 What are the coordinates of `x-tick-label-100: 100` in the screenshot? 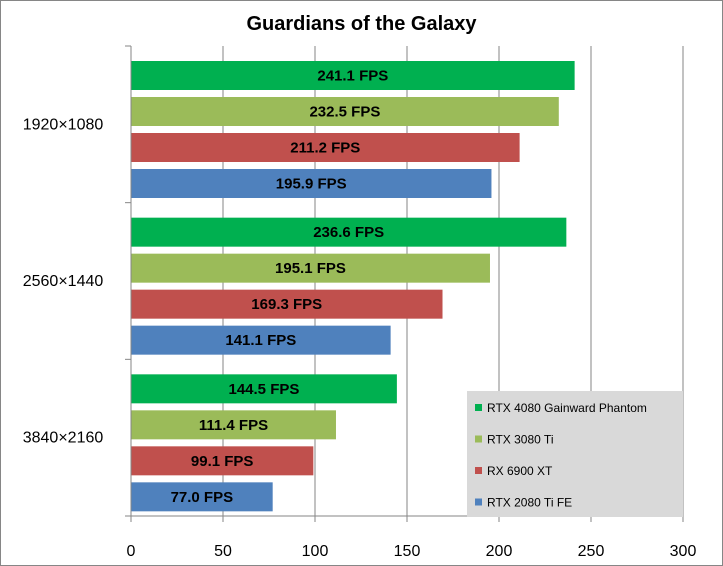 It's located at (315, 551).